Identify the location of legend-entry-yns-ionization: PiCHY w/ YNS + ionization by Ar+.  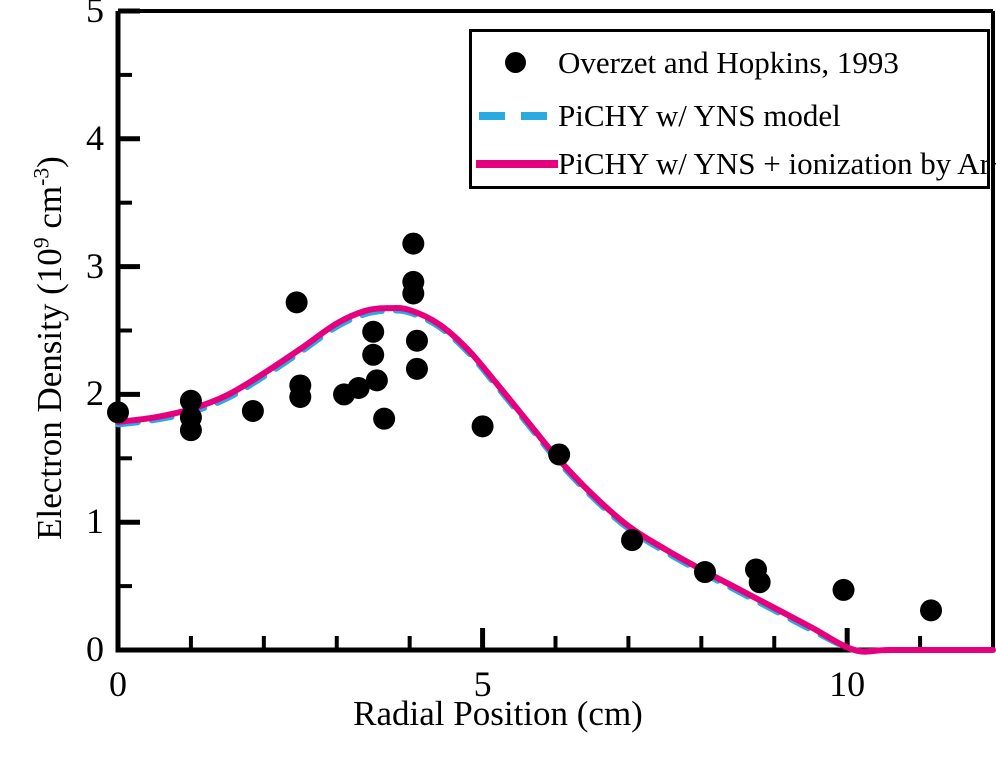
(734, 163).